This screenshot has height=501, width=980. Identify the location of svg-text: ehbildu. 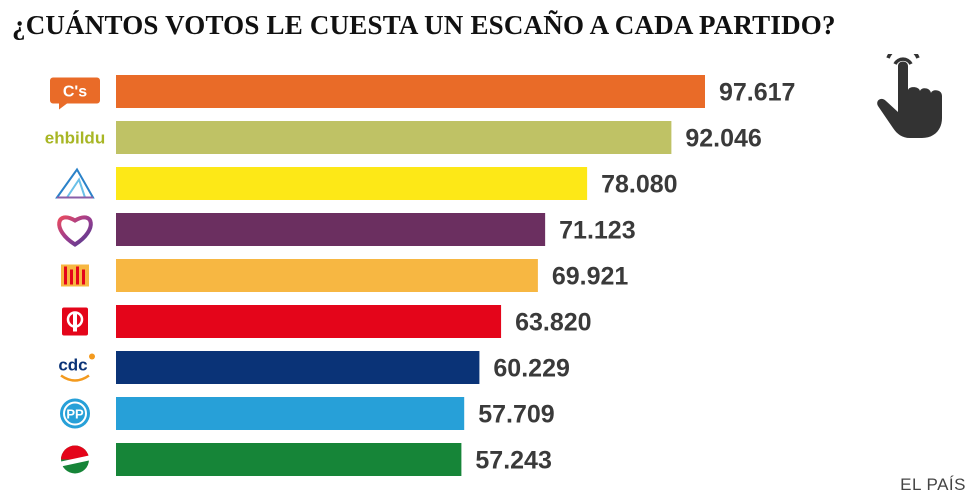
(75, 138).